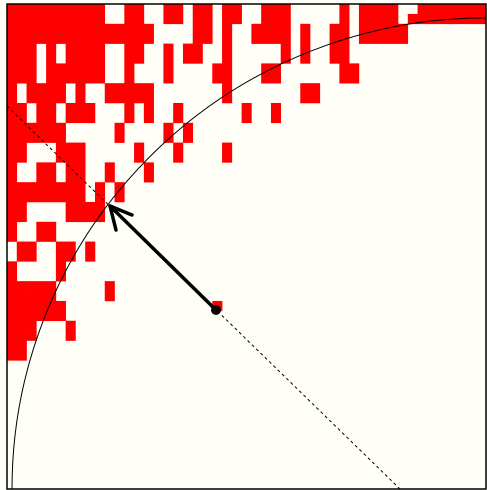  I want to click on arrow-origin-dot, so click(216, 310).